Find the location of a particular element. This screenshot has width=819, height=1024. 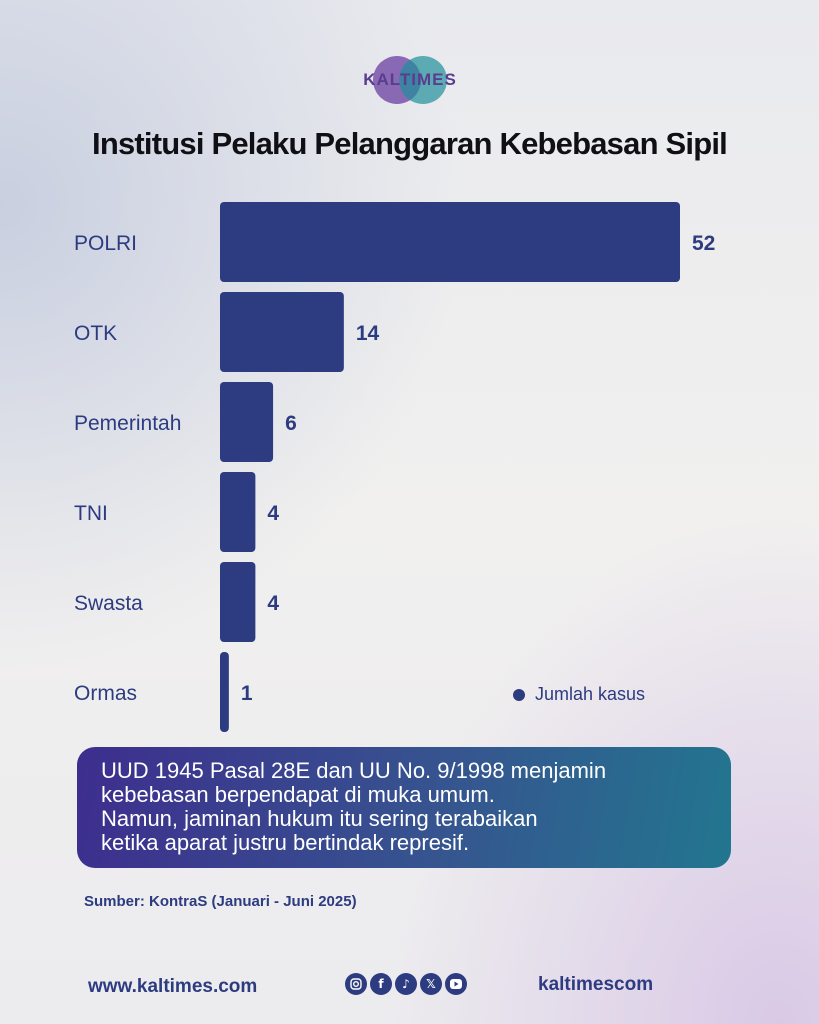

legend: Jumlah kasus is located at coordinates (579, 694).